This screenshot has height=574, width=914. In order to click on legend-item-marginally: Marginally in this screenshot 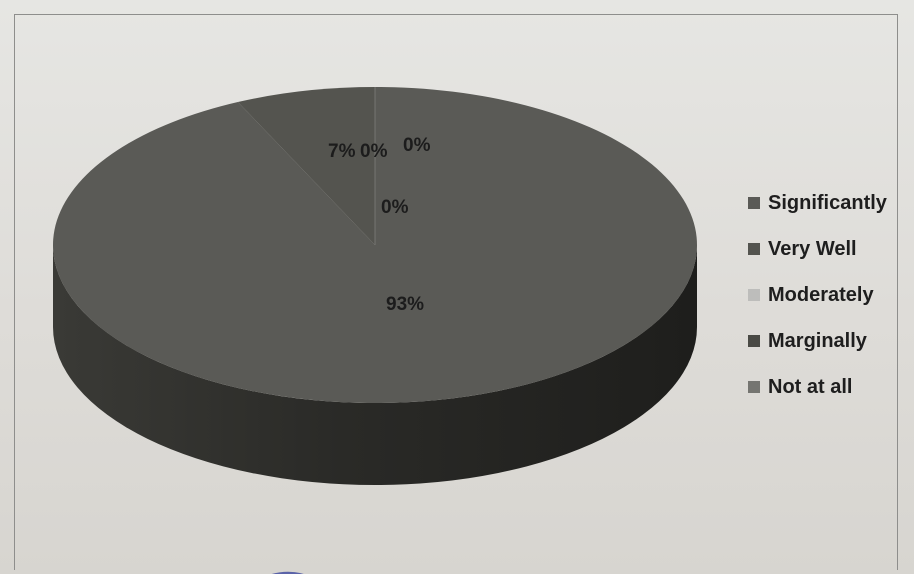, I will do `click(828, 341)`.